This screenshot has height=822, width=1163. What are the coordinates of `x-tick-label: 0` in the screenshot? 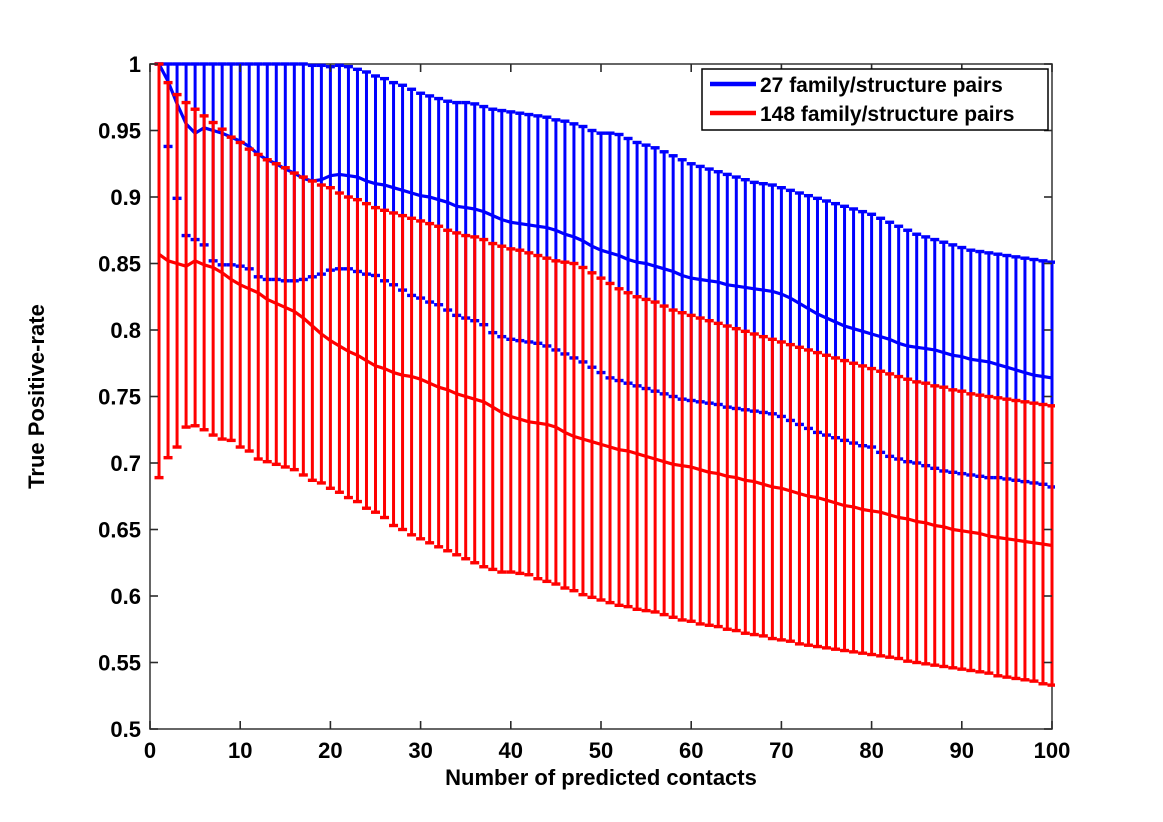 It's located at (150, 750).